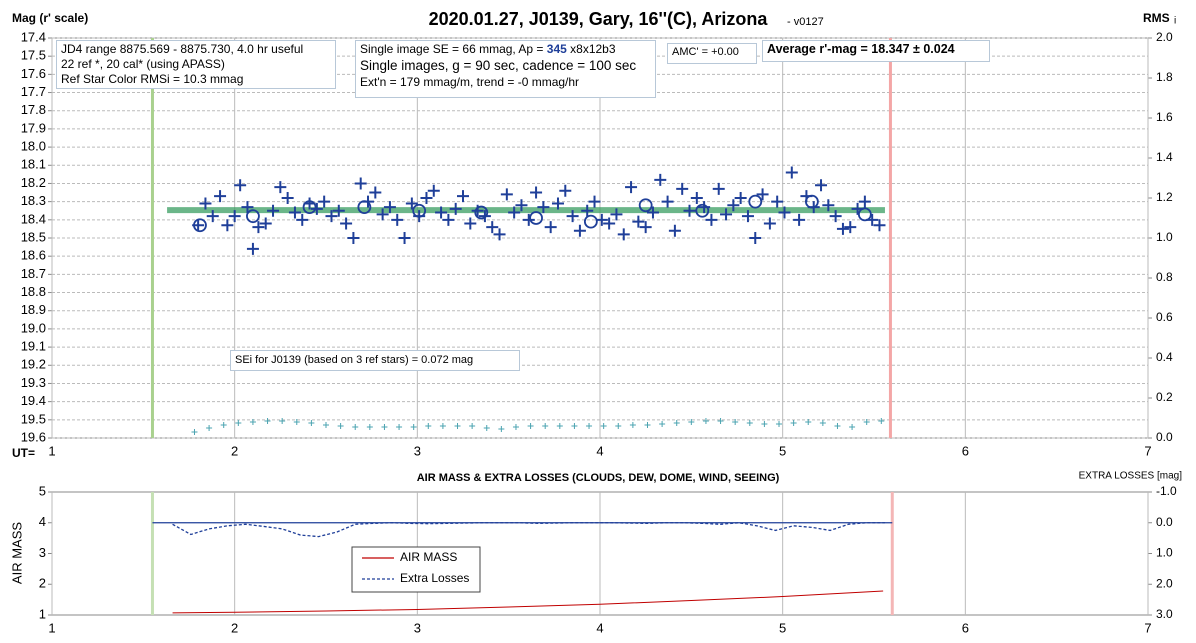  I want to click on y2-tick-label: 2.0, so click(1164, 37).